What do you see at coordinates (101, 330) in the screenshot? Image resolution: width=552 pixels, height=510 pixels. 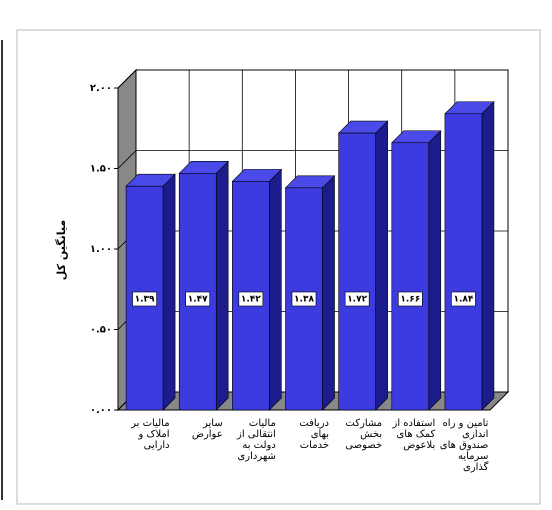 I see `y-tick-label: ۰.۵۰` at bounding box center [101, 330].